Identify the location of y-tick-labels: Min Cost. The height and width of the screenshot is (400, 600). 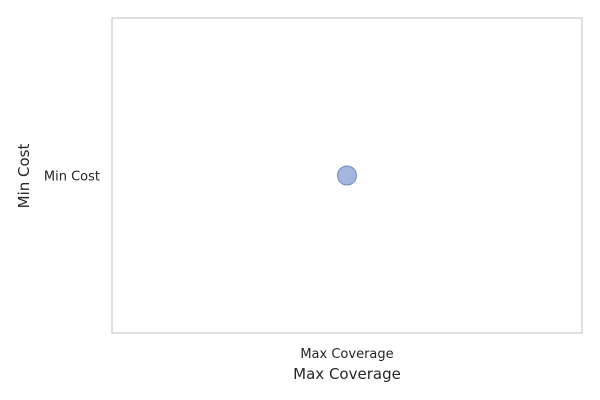
(72, 177).